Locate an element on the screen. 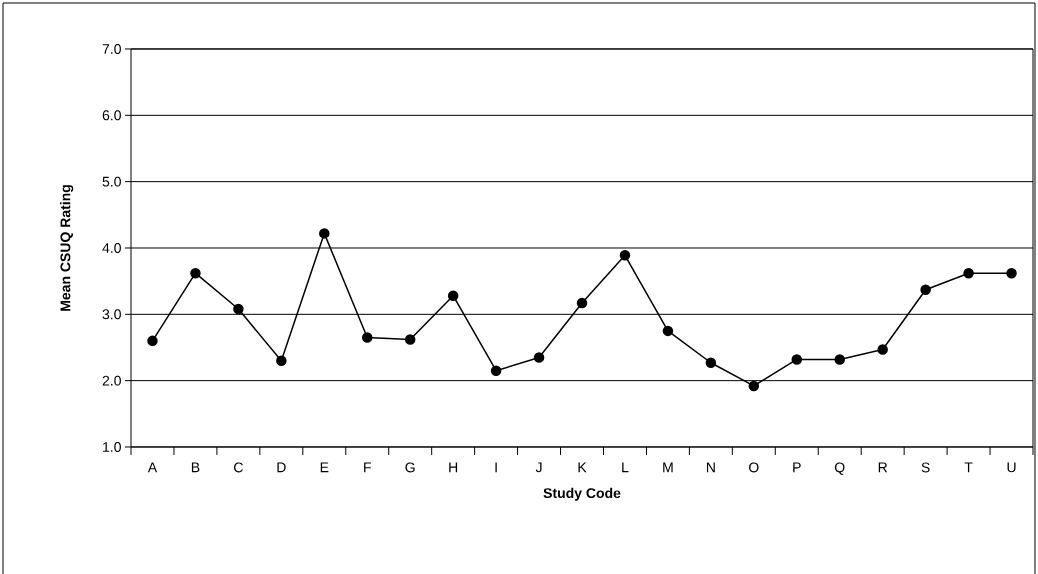  x-tick-label: C is located at coordinates (238, 467).